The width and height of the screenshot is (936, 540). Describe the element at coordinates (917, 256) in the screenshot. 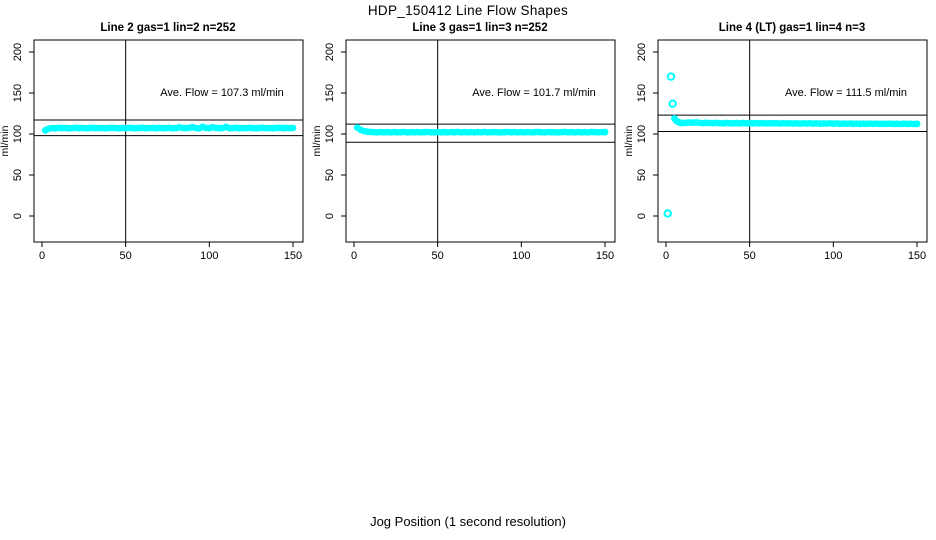

I see `x-tick-label: 150` at that location.